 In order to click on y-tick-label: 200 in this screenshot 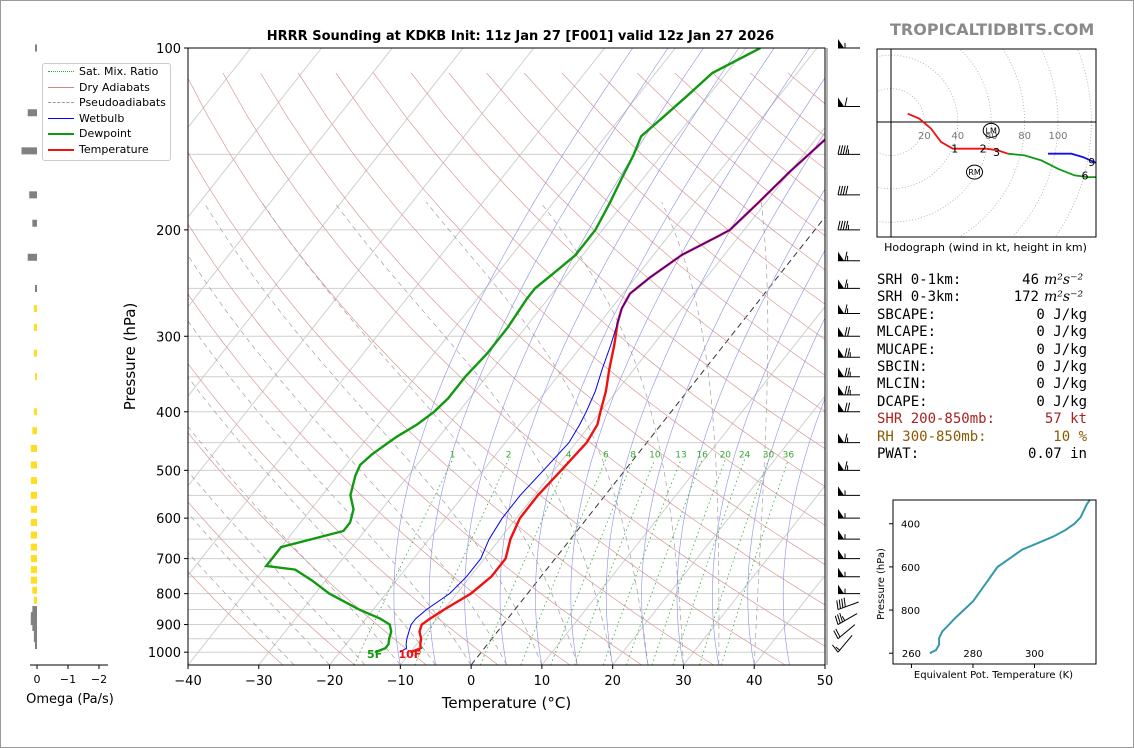, I will do `click(168, 231)`.